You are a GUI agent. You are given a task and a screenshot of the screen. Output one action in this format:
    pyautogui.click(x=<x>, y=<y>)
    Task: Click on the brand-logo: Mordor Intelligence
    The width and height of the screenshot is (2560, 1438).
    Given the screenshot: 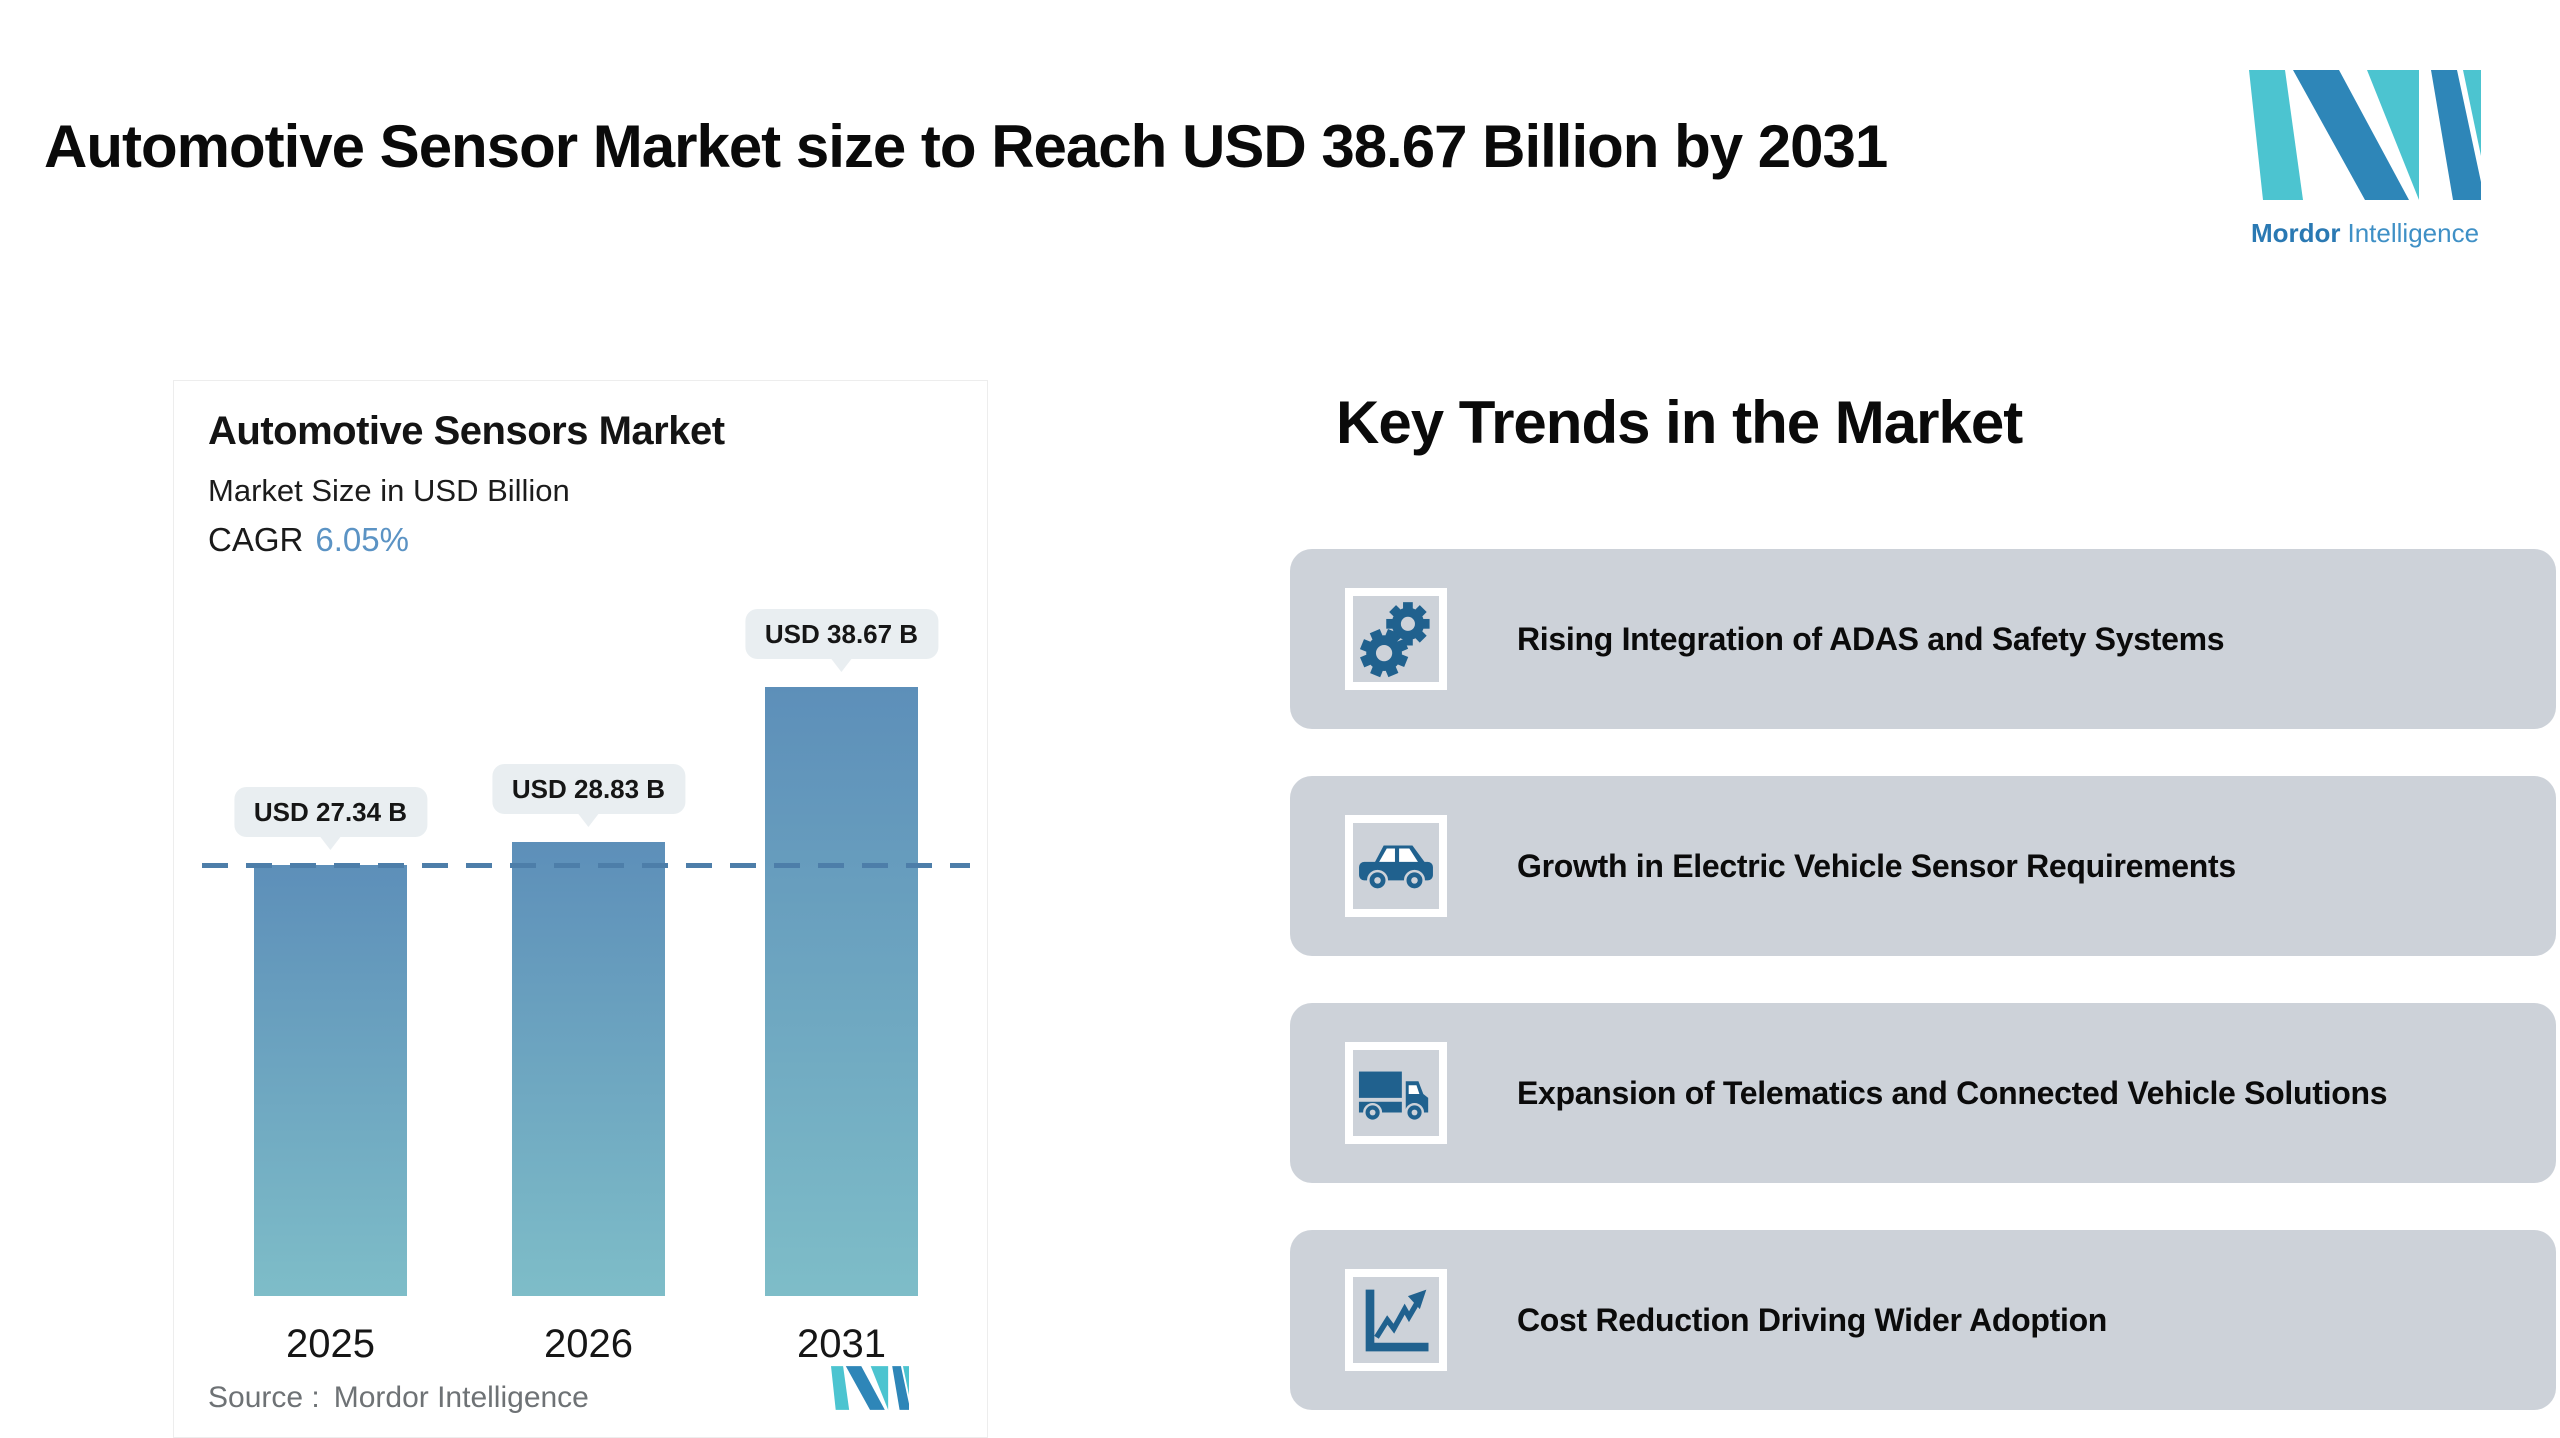 What is the action you would take?
    pyautogui.click(x=2365, y=159)
    